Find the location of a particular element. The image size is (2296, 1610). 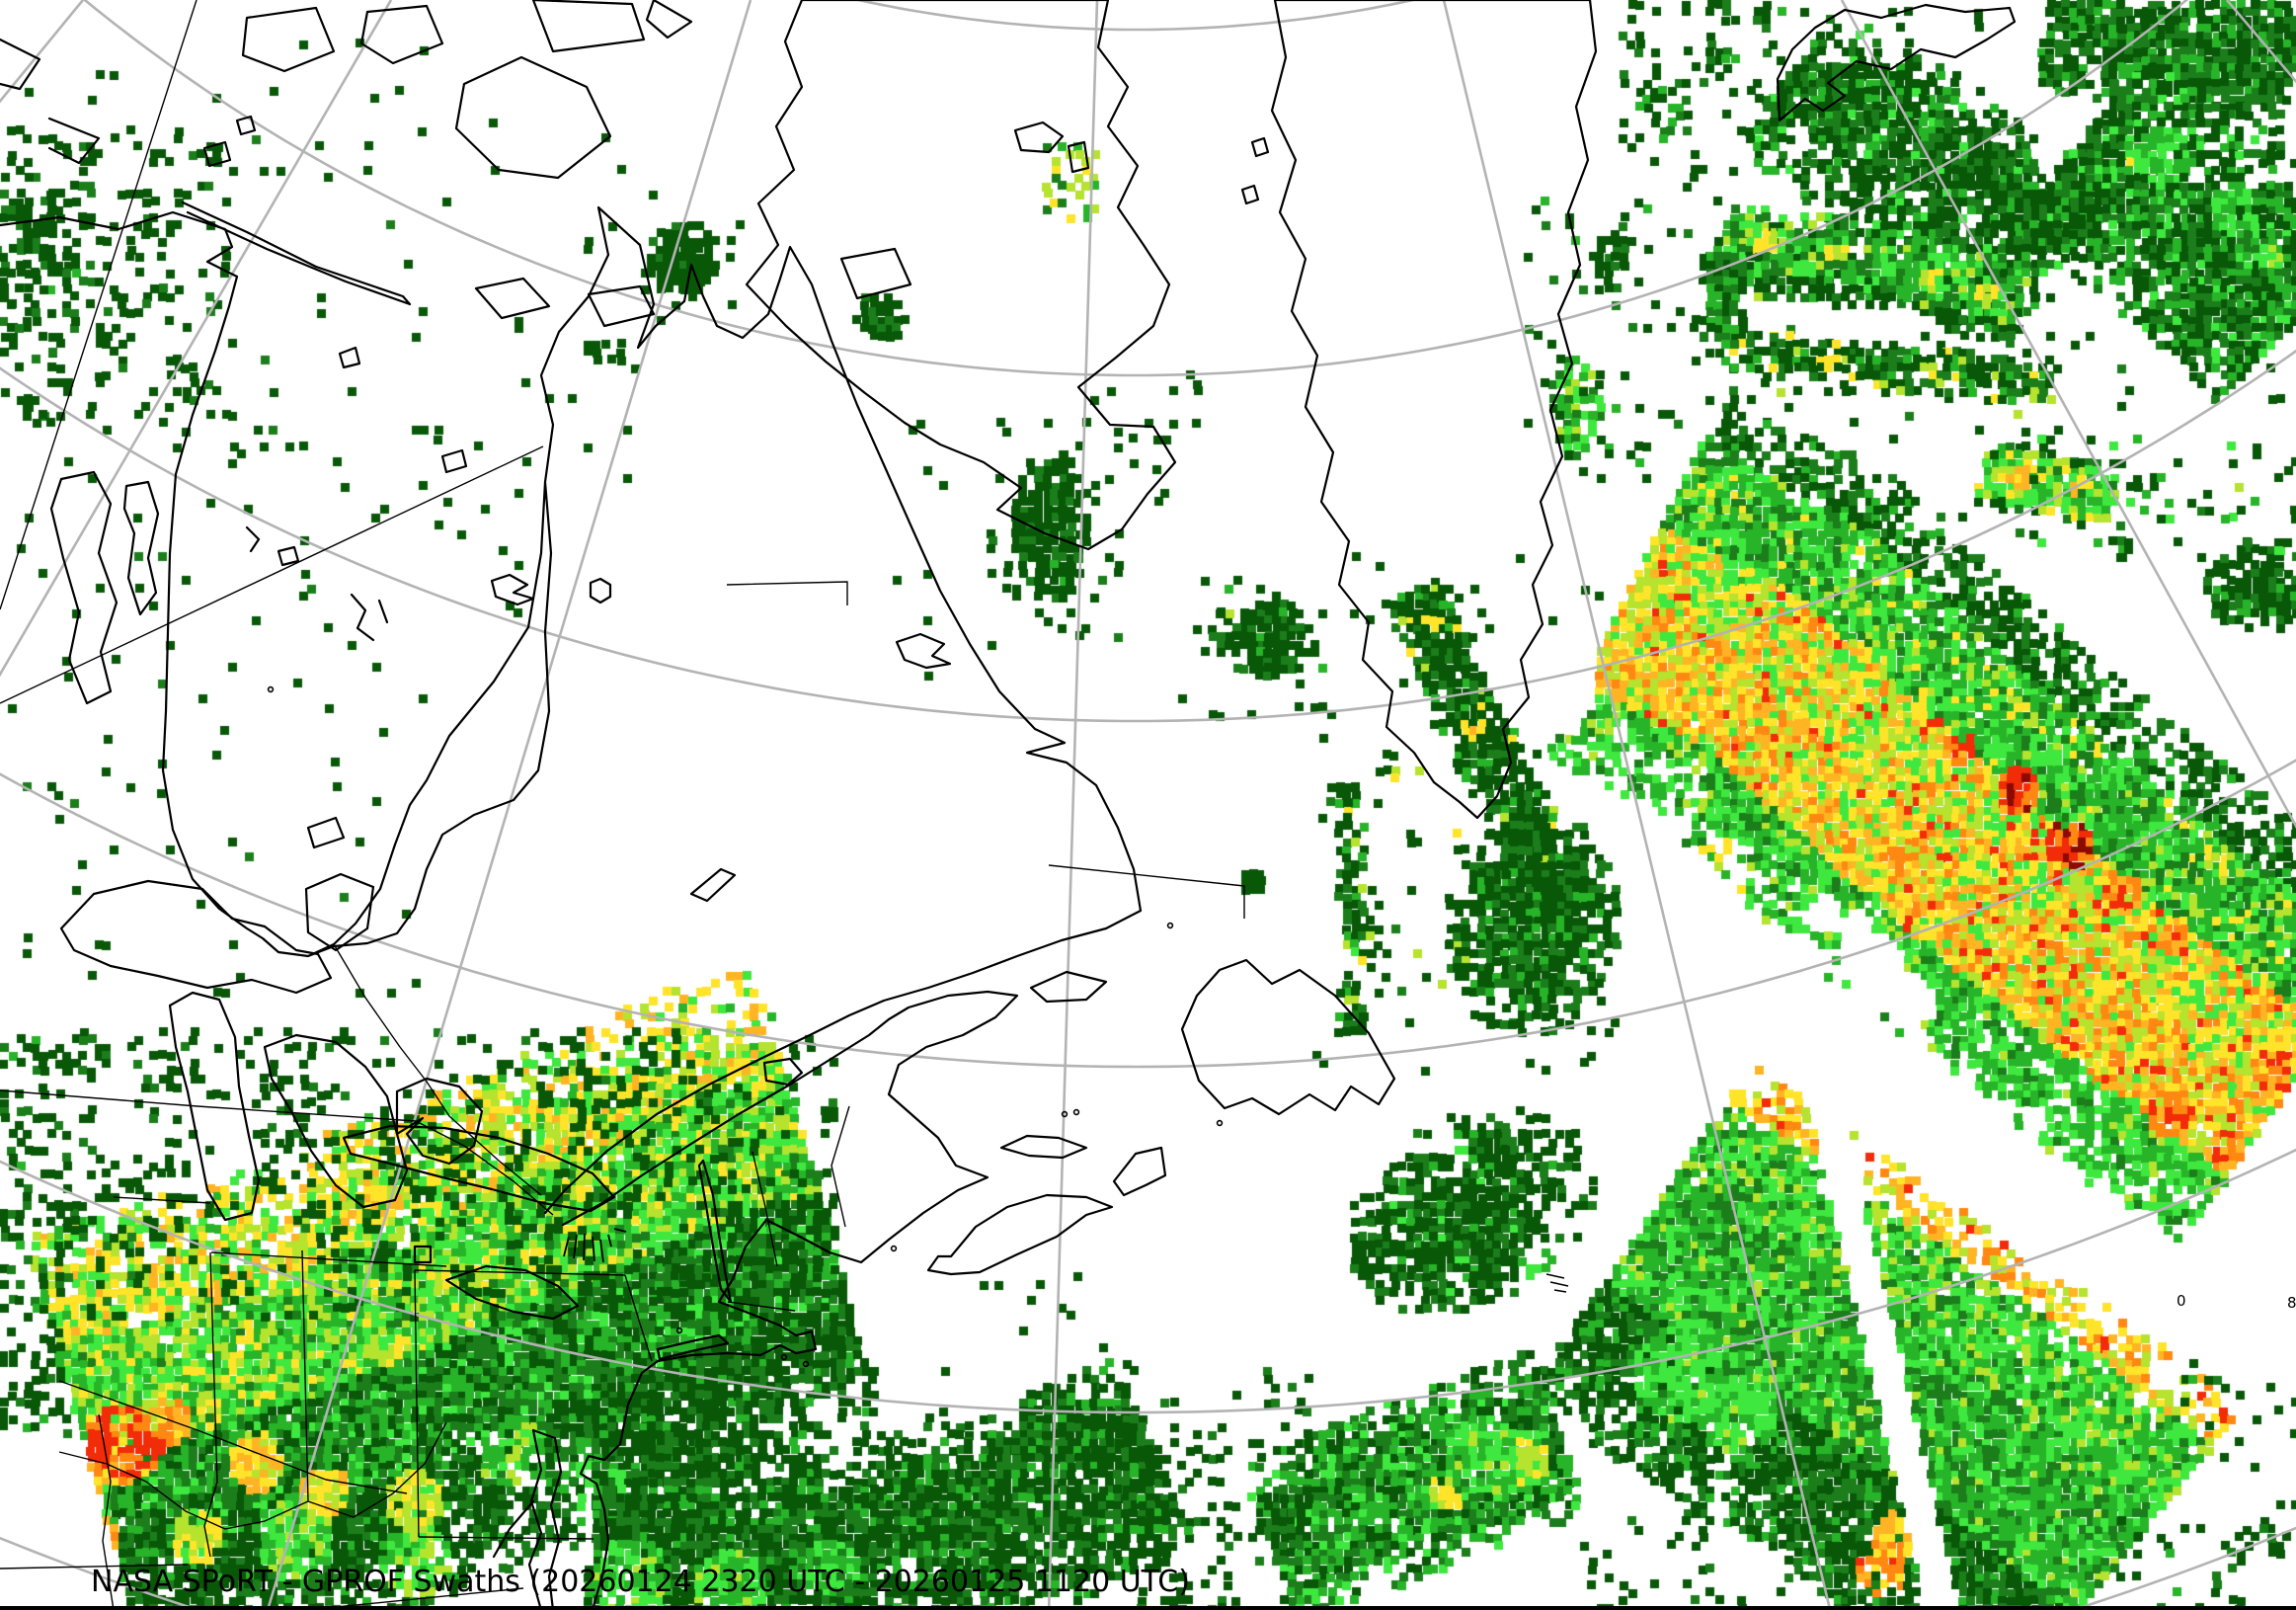

border-ky-wv is located at coordinates (233, 1437).